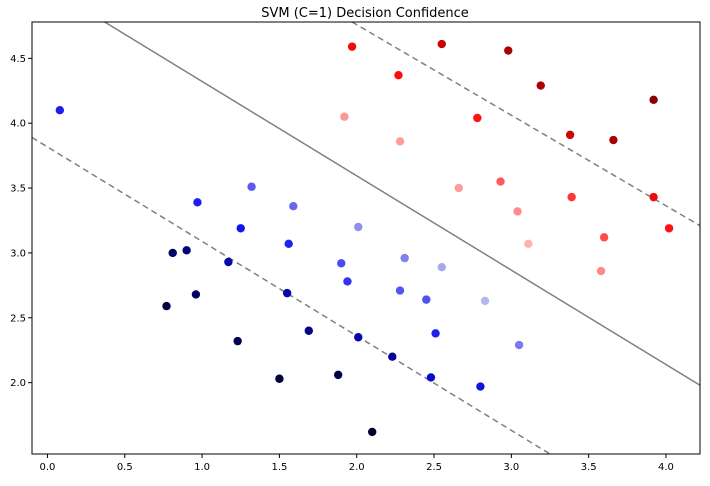 The width and height of the screenshot is (710, 486). What do you see at coordinates (18, 318) in the screenshot?
I see `y-tick-label: 2.5` at bounding box center [18, 318].